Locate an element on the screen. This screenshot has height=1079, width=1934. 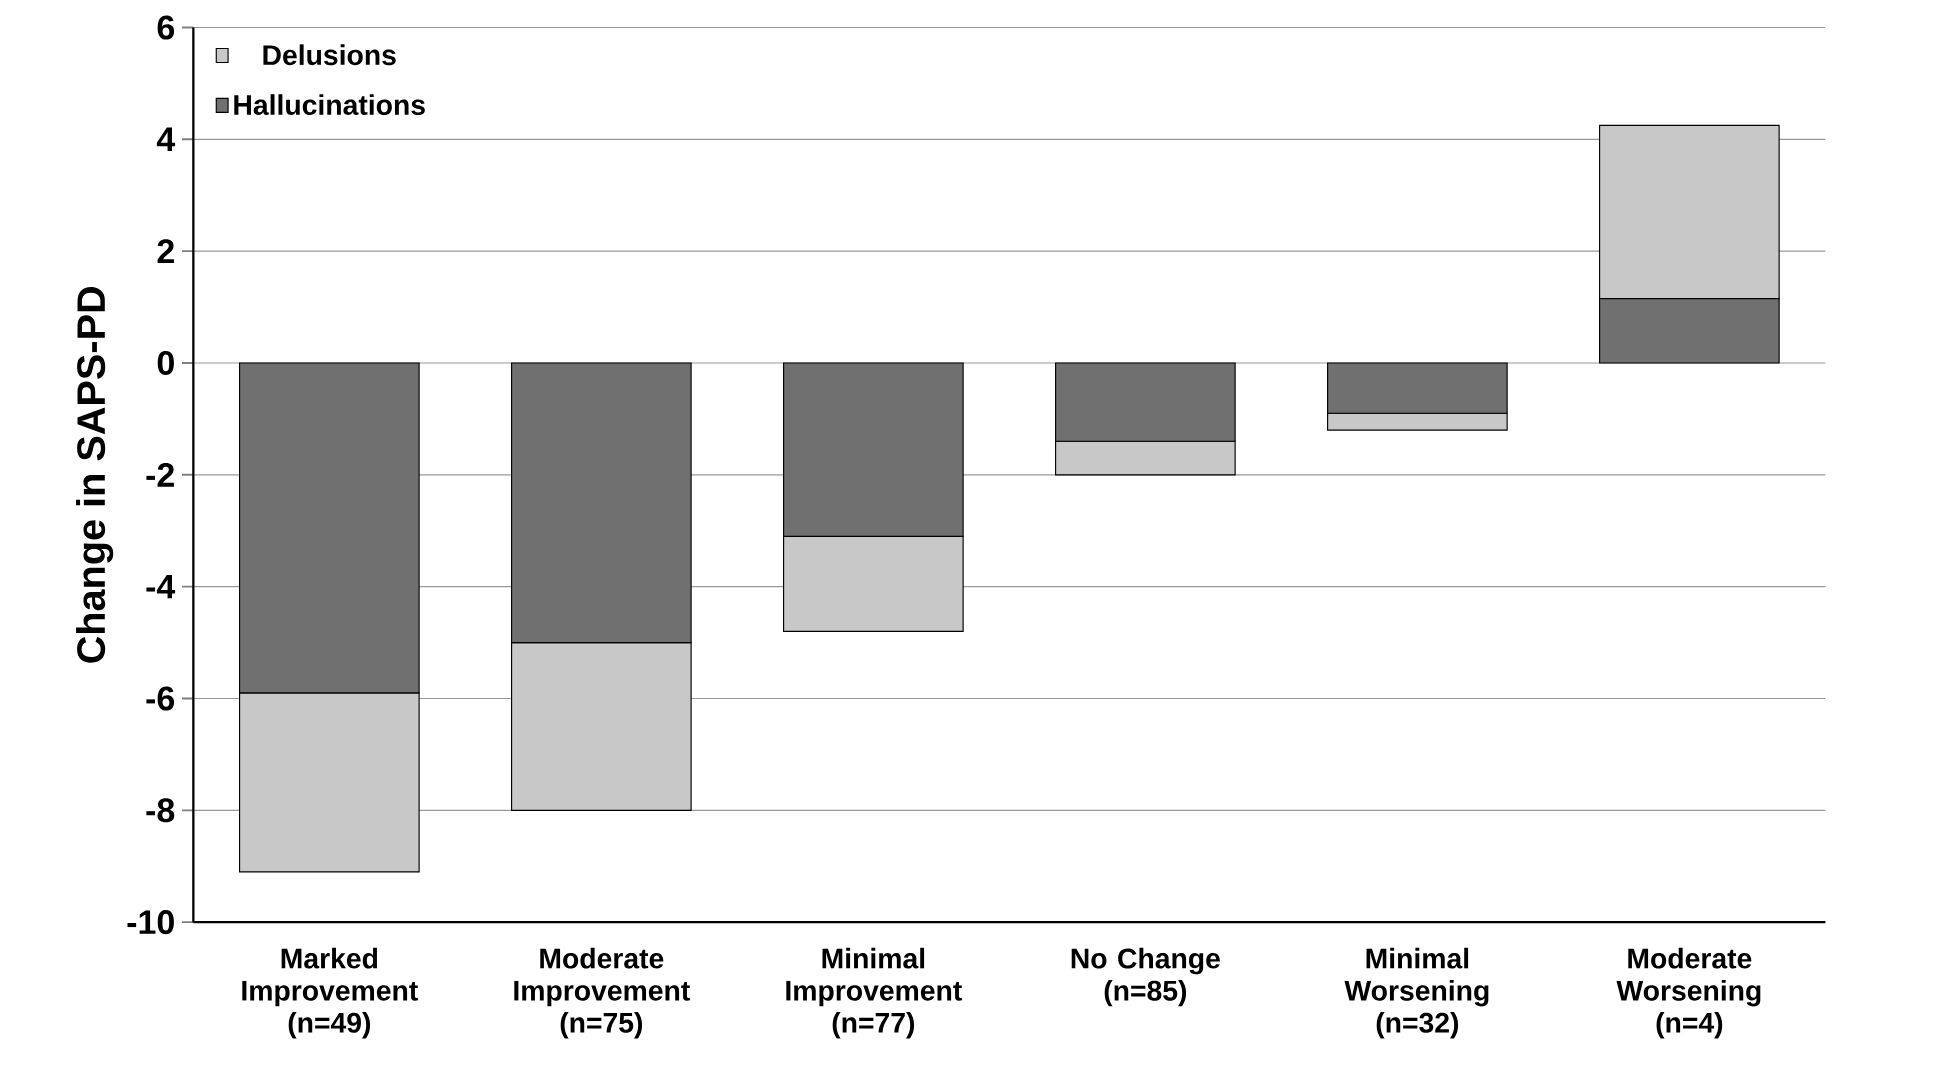
x-tick-label: No Change (n=85) is located at coordinates (1145, 977).